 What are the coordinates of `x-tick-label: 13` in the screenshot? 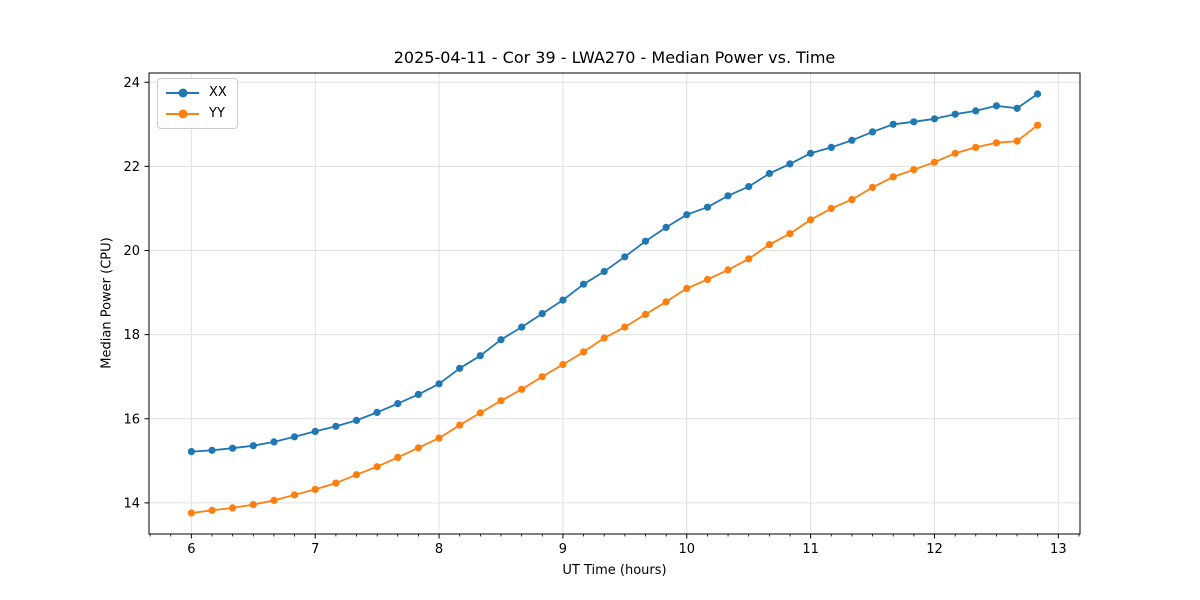 It's located at (1058, 549).